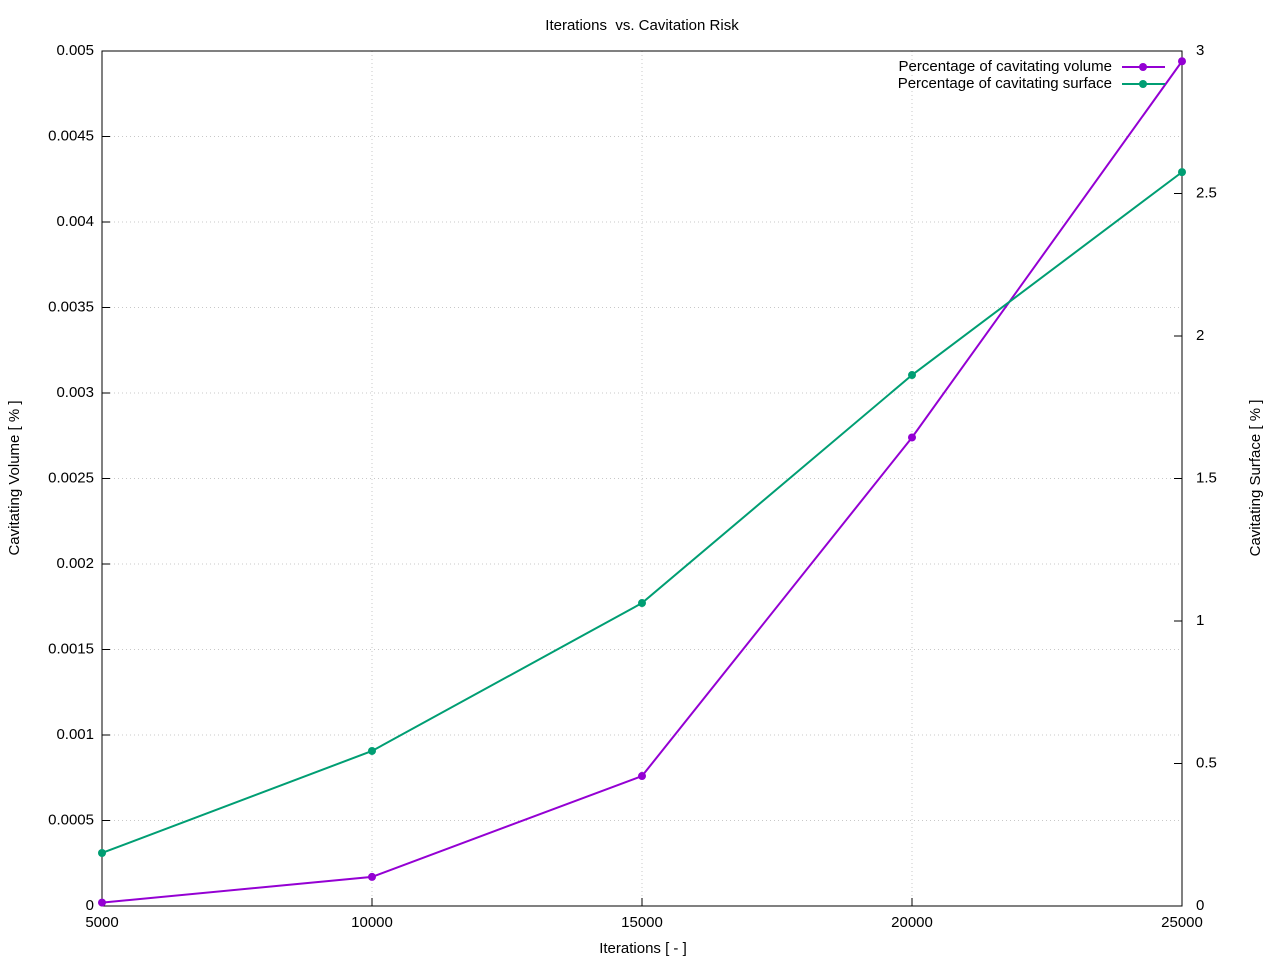  What do you see at coordinates (1182, 922) in the screenshot?
I see `x-tick-label: 25000` at bounding box center [1182, 922].